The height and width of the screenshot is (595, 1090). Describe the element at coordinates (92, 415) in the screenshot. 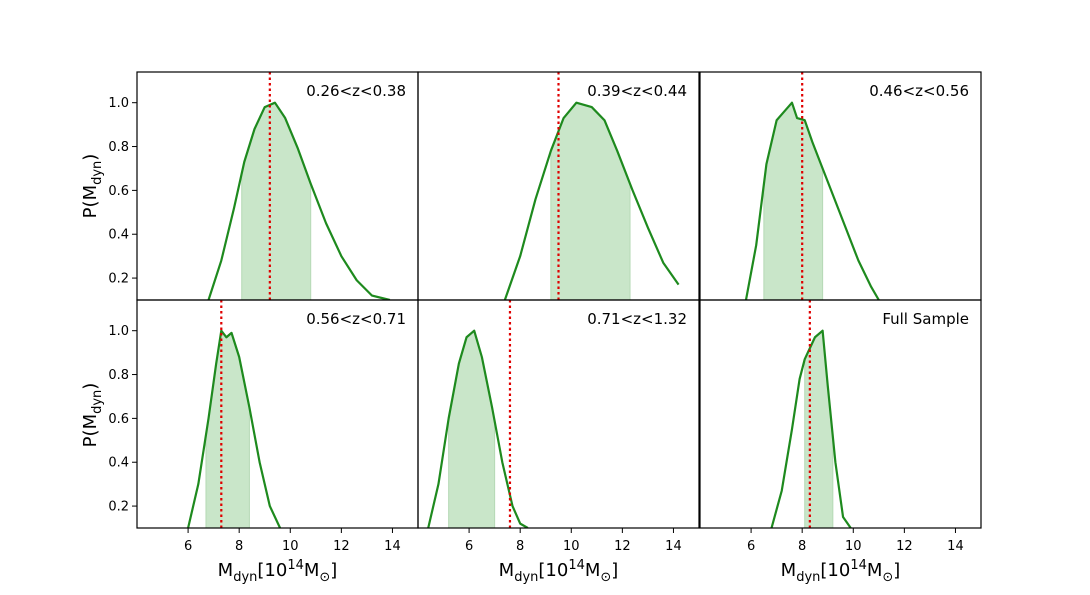

I see `y-axis-label-bottom: P(Mdyn)` at that location.